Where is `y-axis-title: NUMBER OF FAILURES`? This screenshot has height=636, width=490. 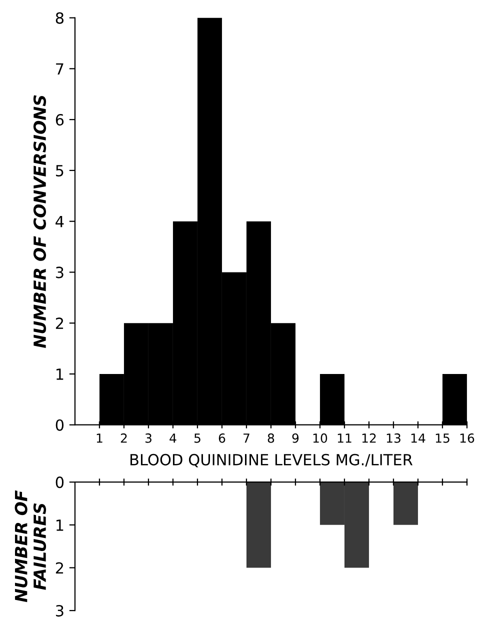
y-axis-title: NUMBER OF FAILURES is located at coordinates (30, 546).